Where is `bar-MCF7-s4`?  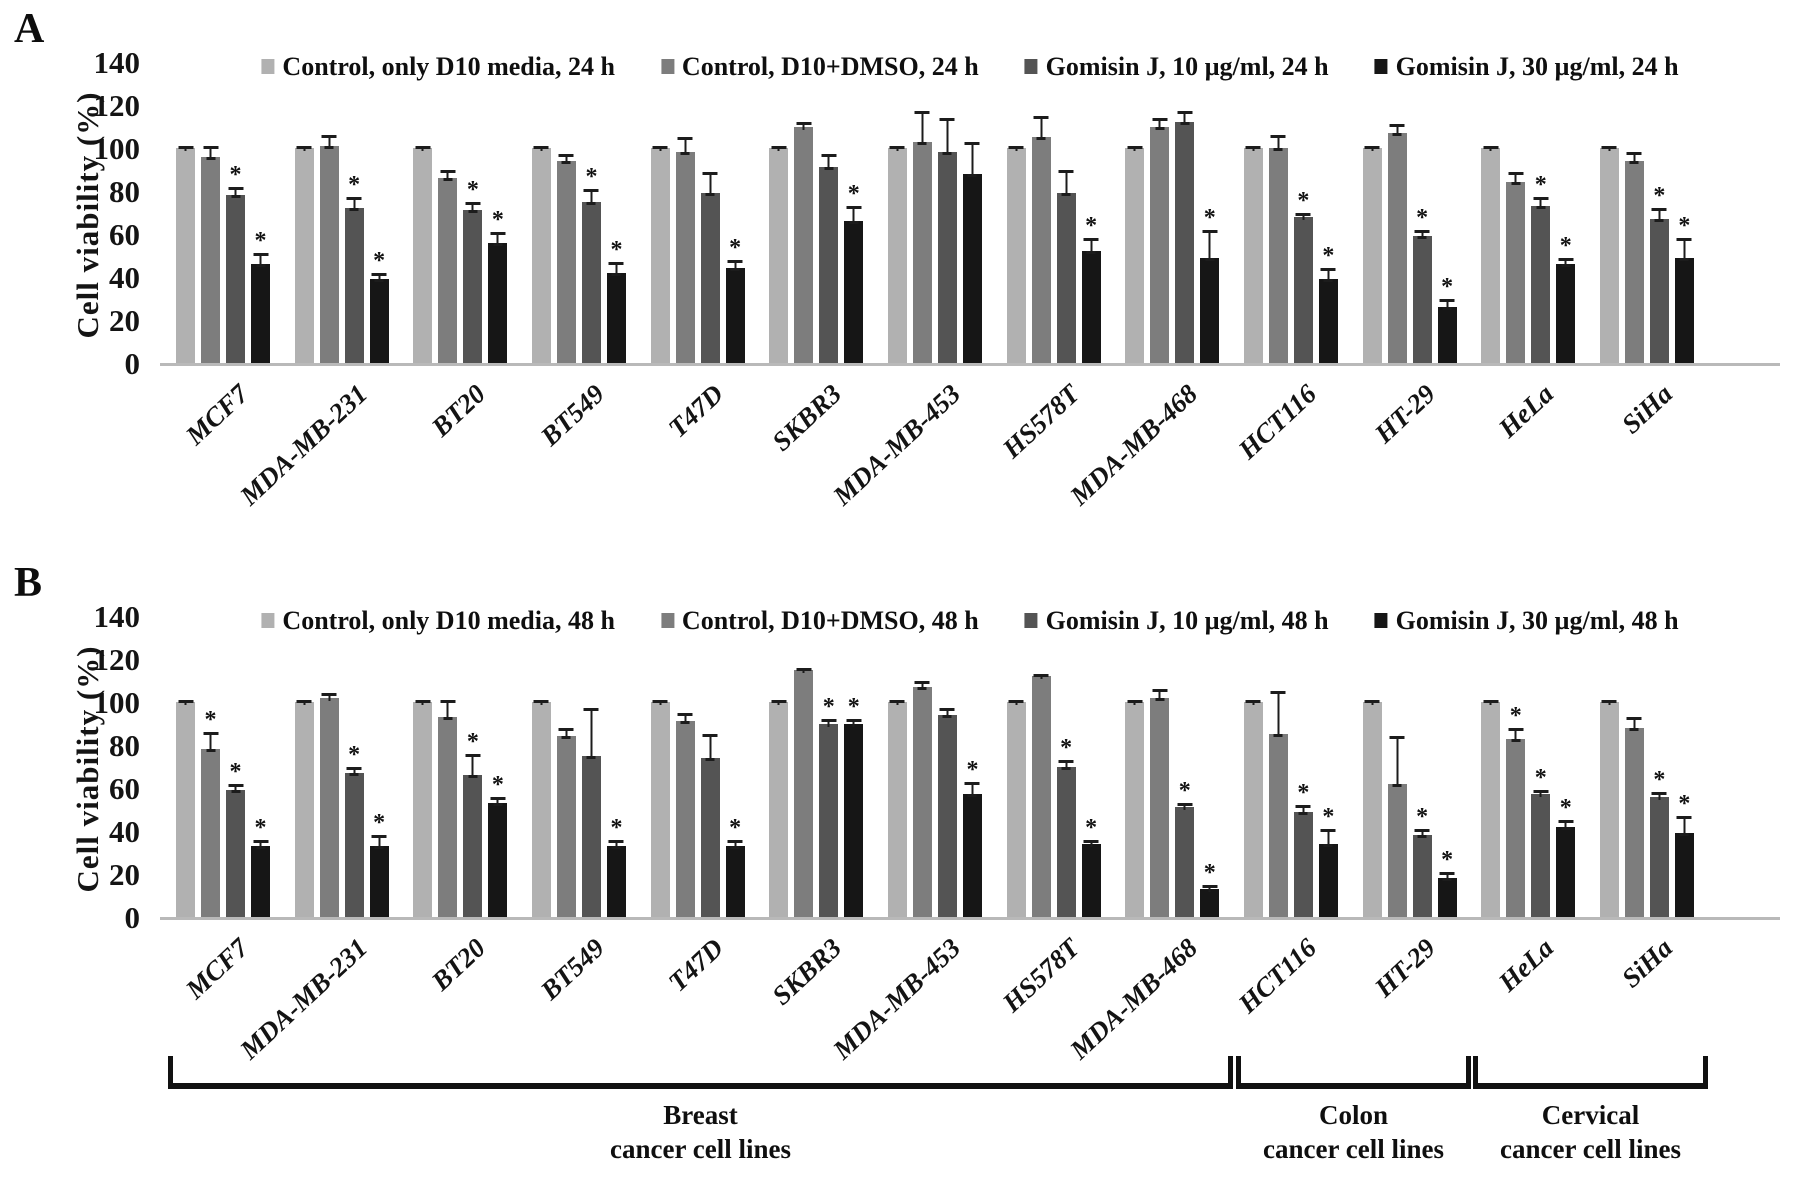 bar-MCF7-s4 is located at coordinates (260, 881).